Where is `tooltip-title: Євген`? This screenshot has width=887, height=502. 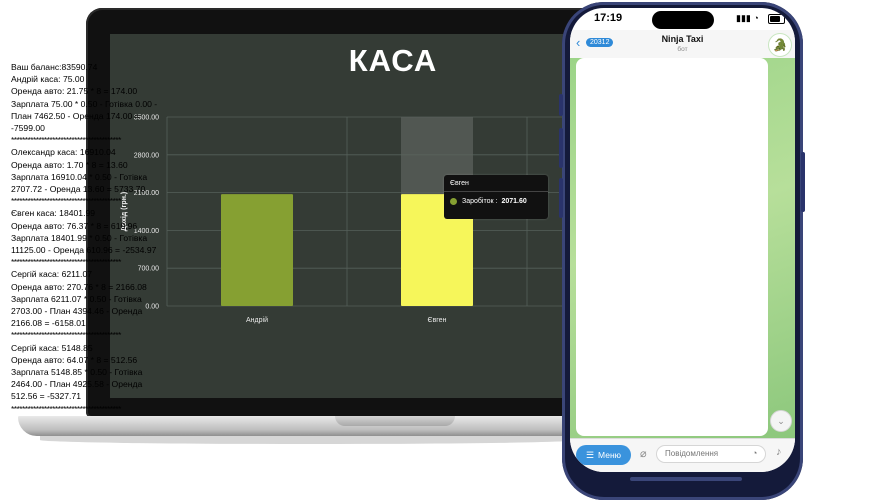 tooltip-title: Євген is located at coordinates (496, 183).